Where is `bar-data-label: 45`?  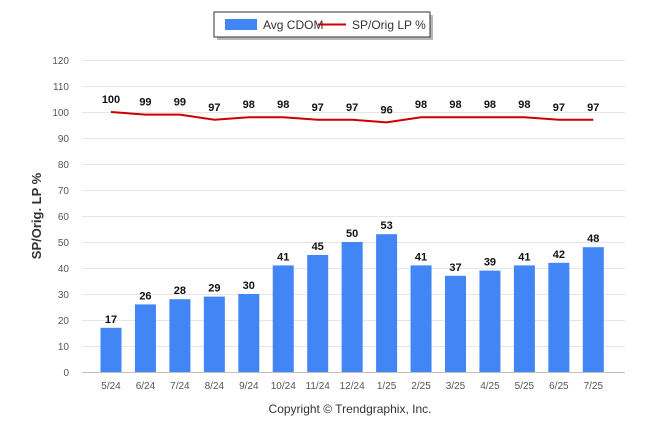 bar-data-label: 45 is located at coordinates (318, 247).